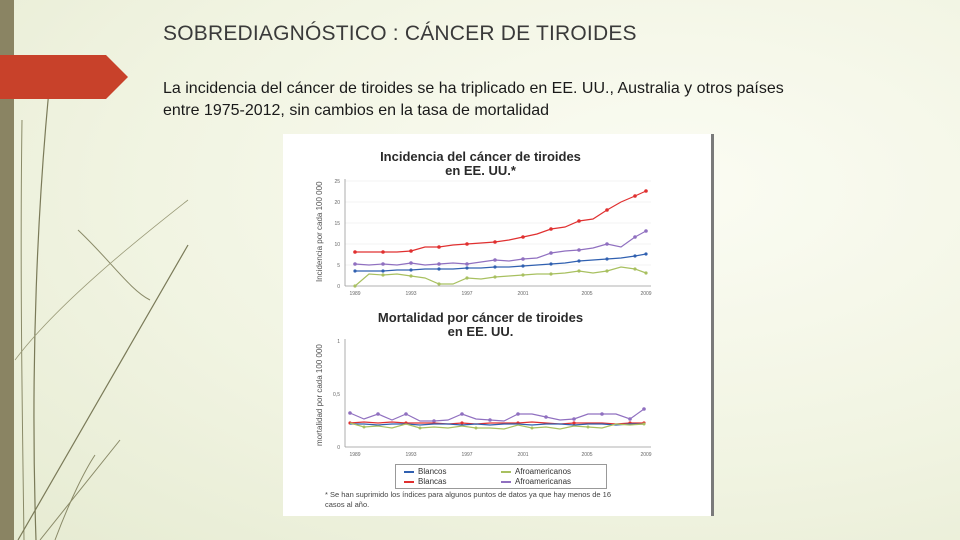  Describe the element at coordinates (500, 277) in the screenshot. I see `incidence-series-green` at that location.